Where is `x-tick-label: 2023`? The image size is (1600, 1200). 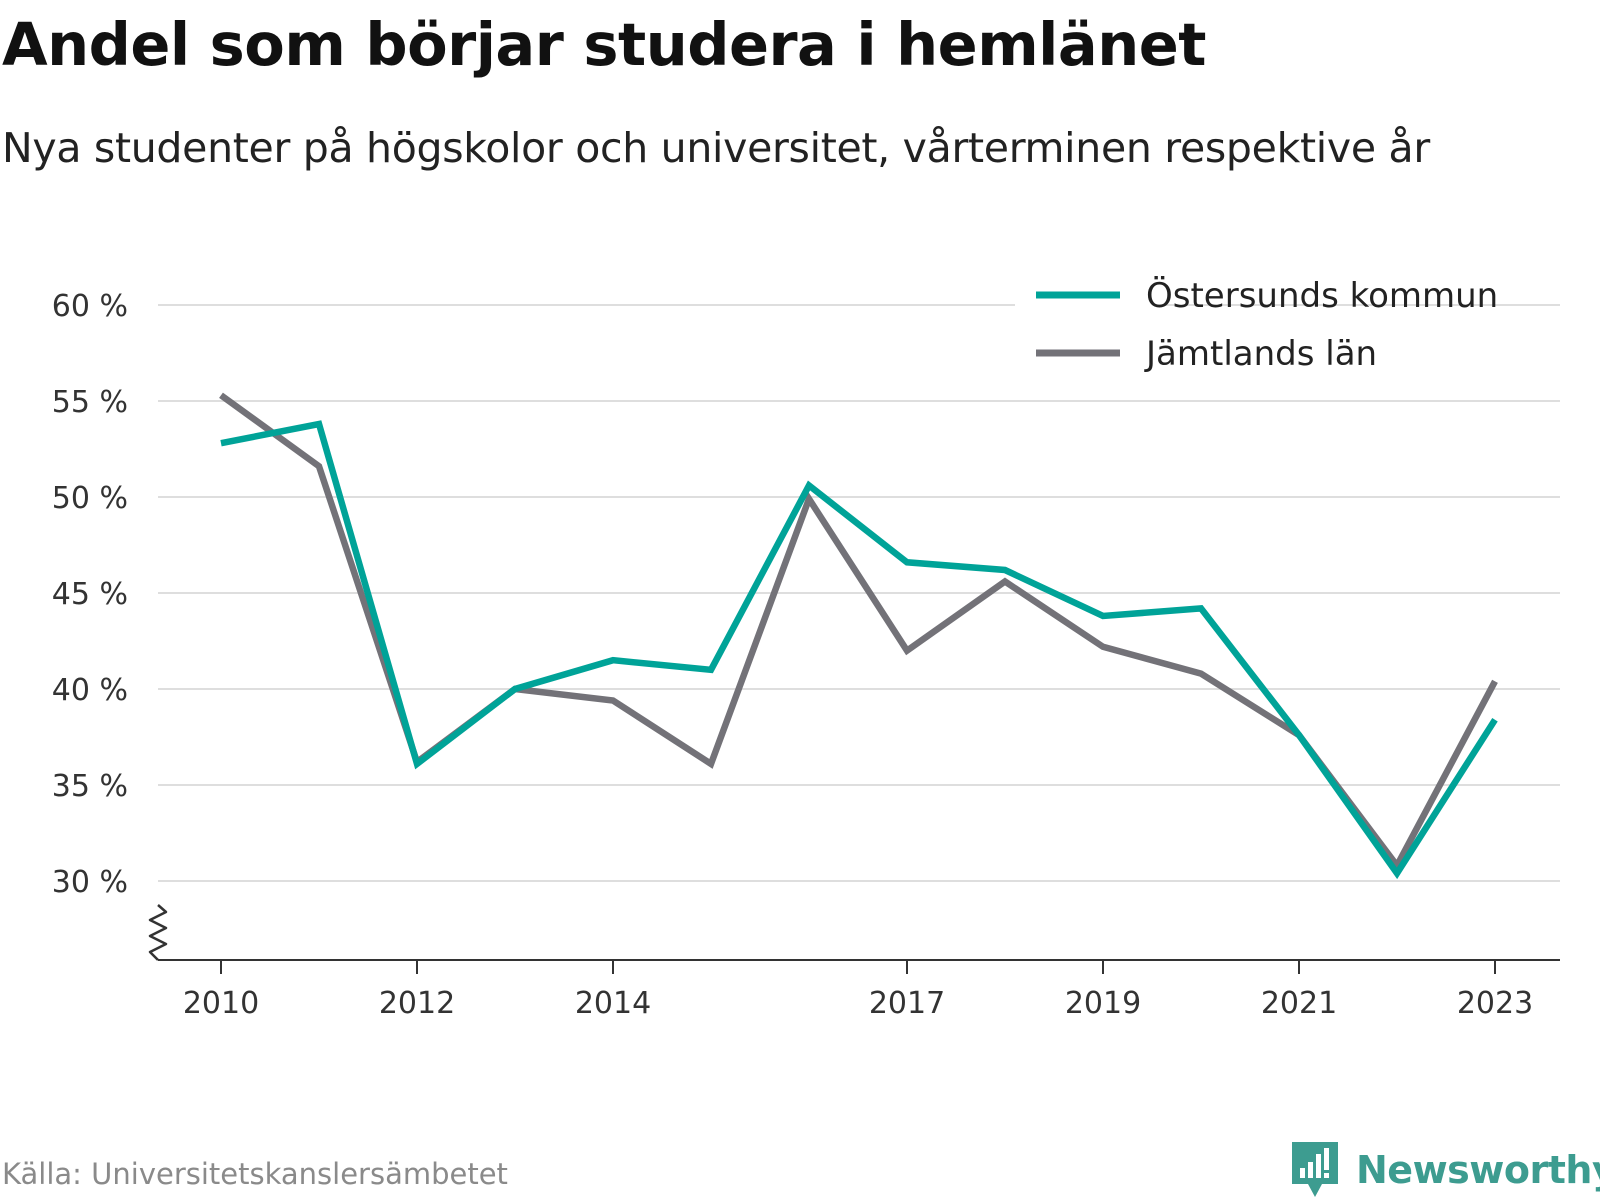
x-tick-label: 2023 is located at coordinates (1495, 1003).